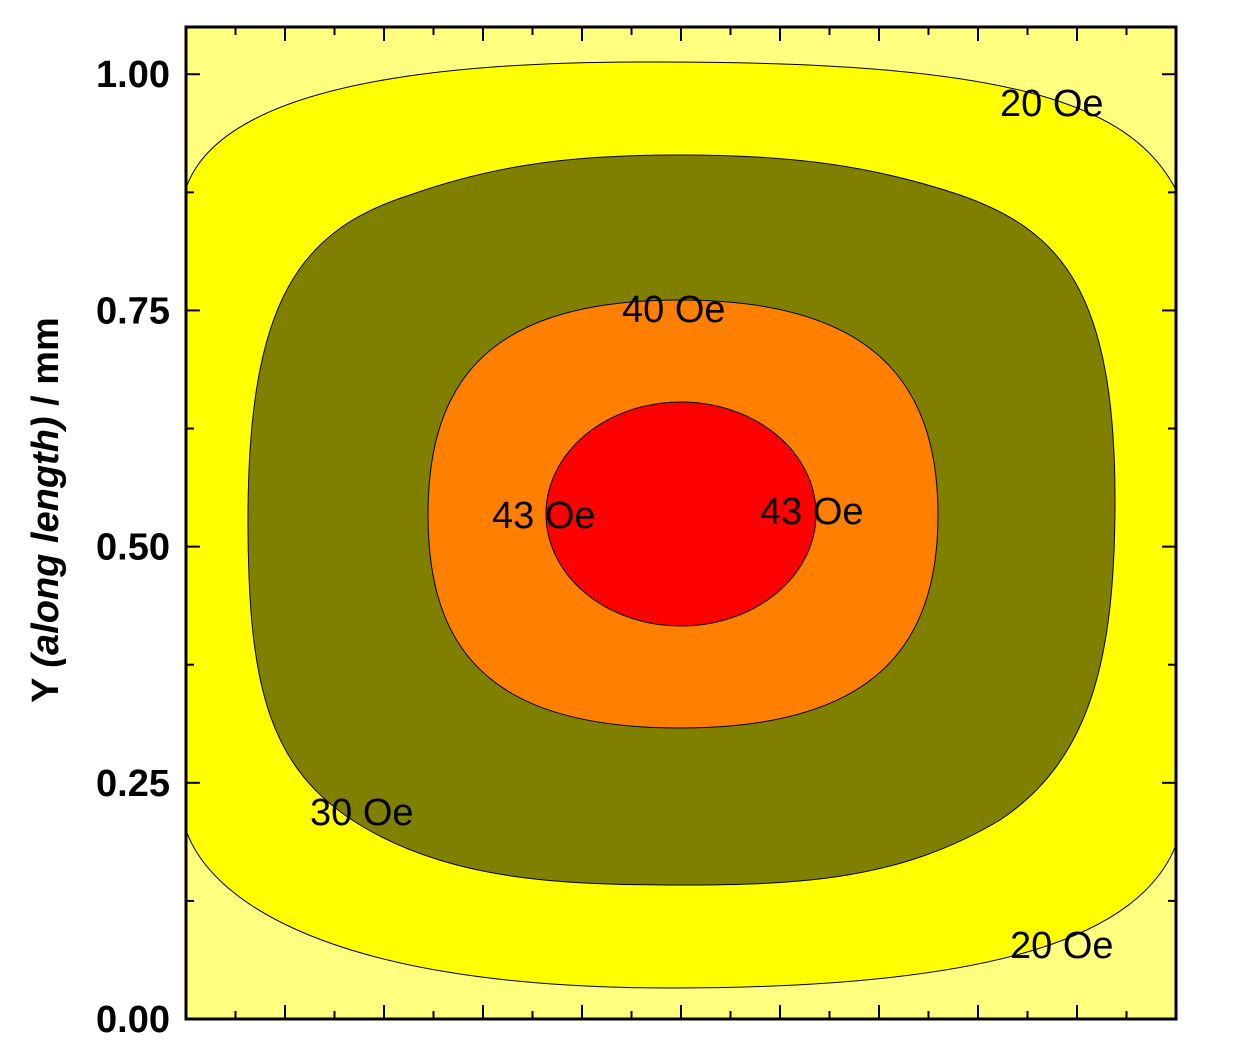 This screenshot has width=1240, height=1040. Describe the element at coordinates (681, 514) in the screenshot. I see `contour-region-43-oe` at that location.